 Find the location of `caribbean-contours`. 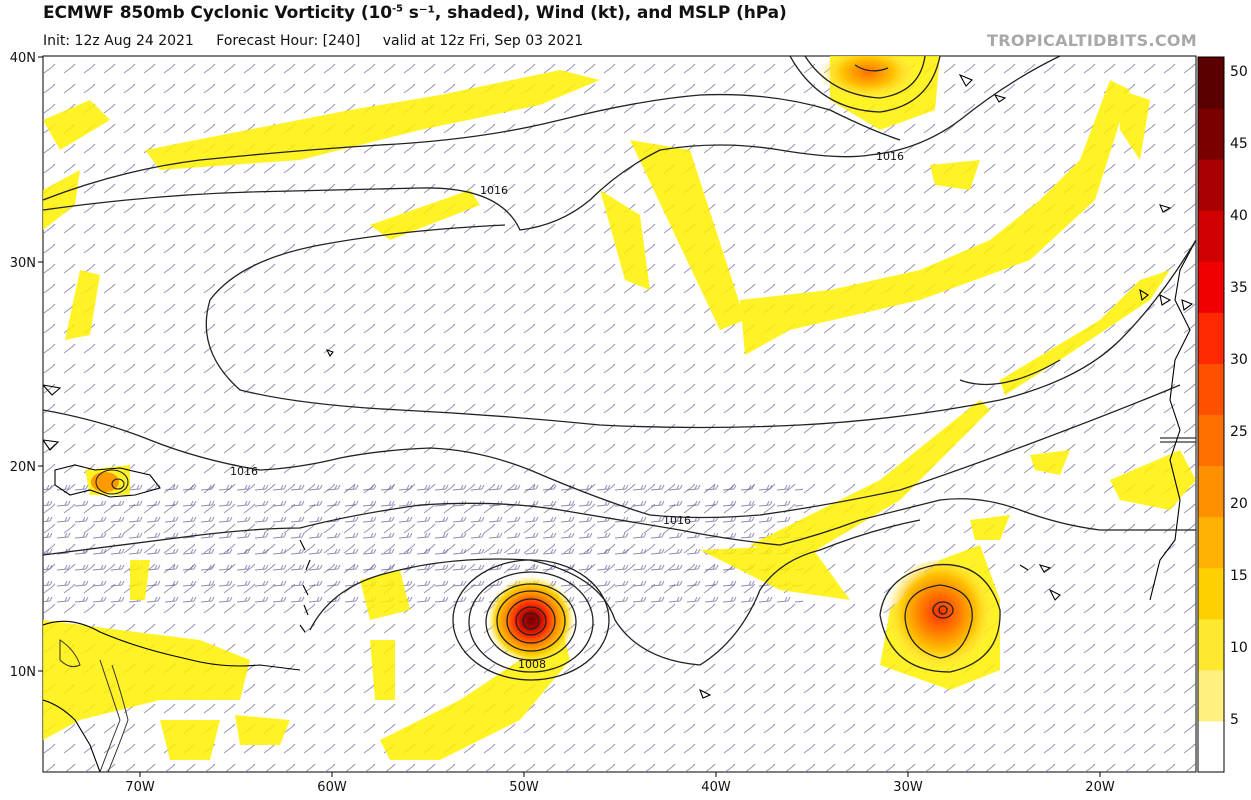

caribbean-contours is located at coordinates (94, 705).